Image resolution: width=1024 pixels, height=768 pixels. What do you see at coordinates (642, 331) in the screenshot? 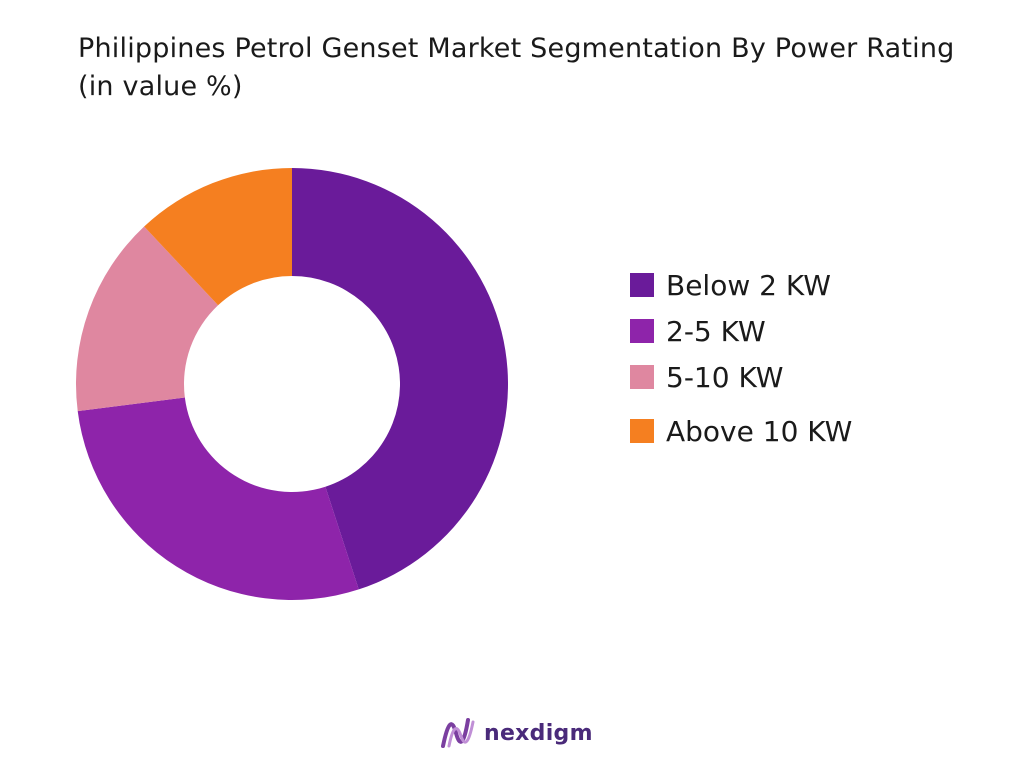
I see `legend-swatch-2-5kw` at bounding box center [642, 331].